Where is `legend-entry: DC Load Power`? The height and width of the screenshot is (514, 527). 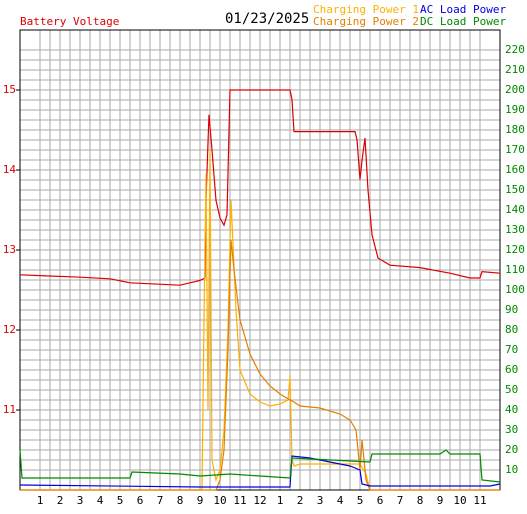
legend-entry: DC Load Power is located at coordinates (463, 21).